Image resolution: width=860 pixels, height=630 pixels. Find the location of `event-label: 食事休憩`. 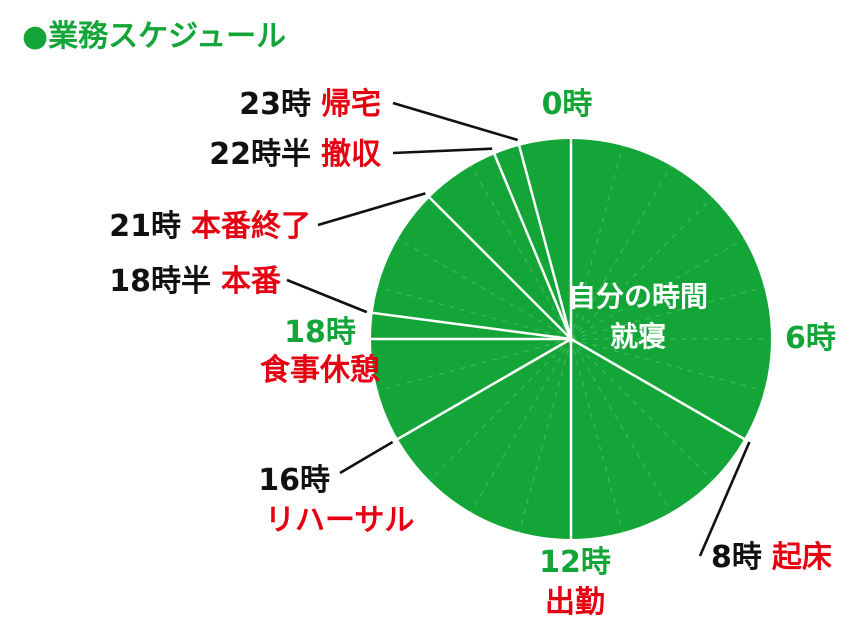

event-label: 食事休憩 is located at coordinates (320, 370).